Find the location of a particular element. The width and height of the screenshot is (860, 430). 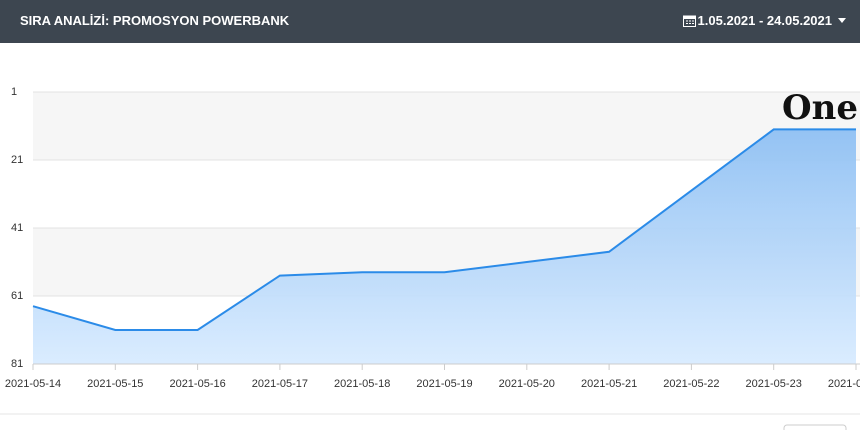

y-tick-label: 81 is located at coordinates (17, 364).